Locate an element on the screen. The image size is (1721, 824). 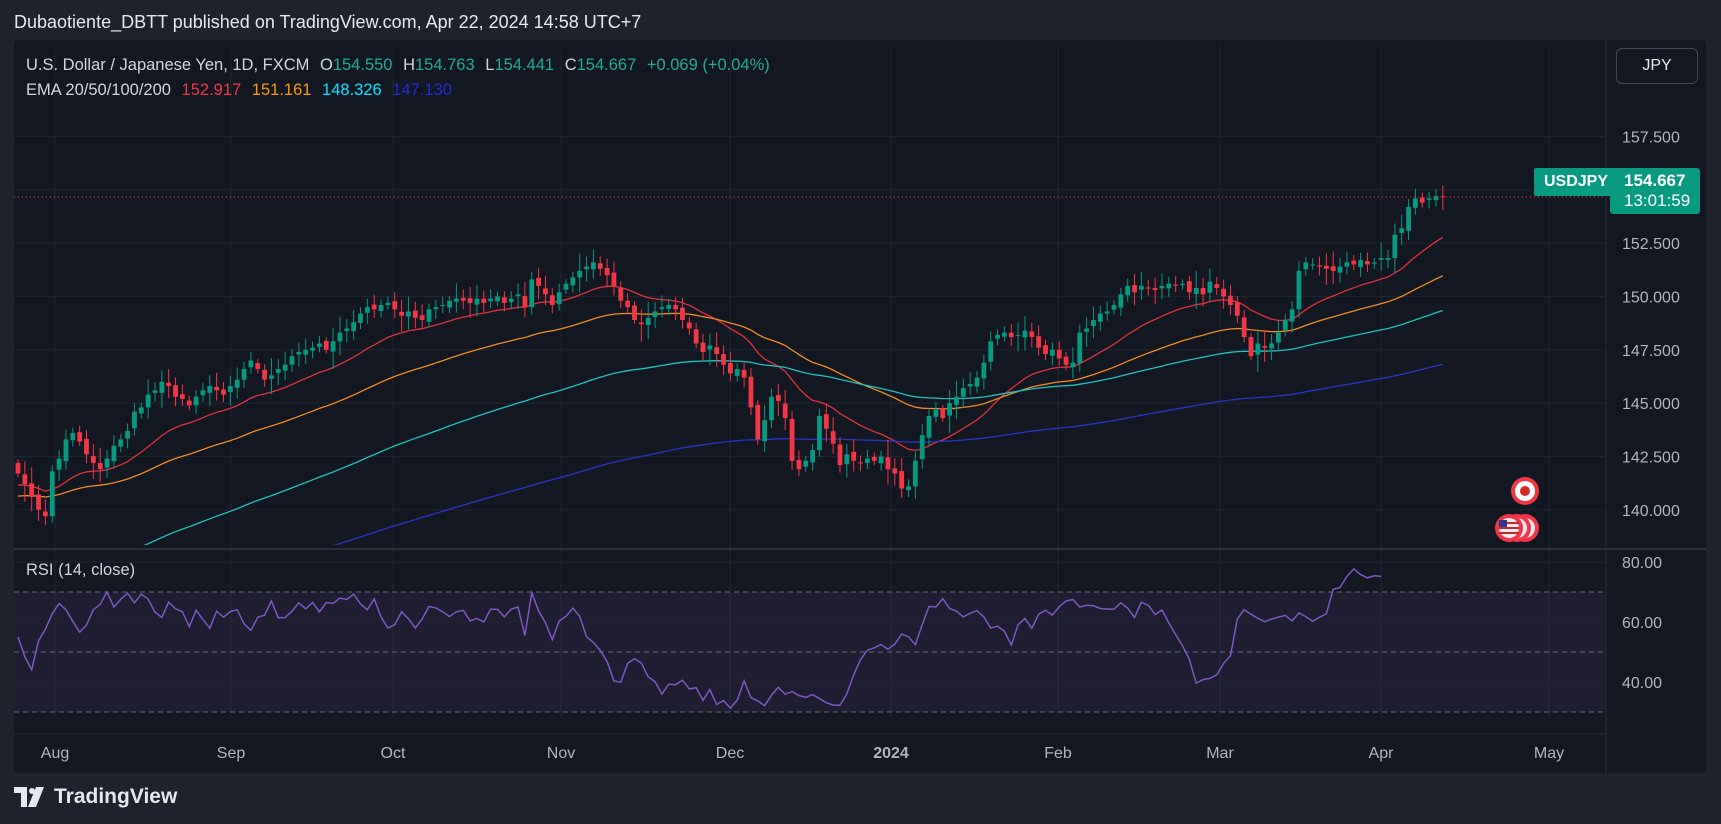
time-tick-label: Feb is located at coordinates (1058, 753).